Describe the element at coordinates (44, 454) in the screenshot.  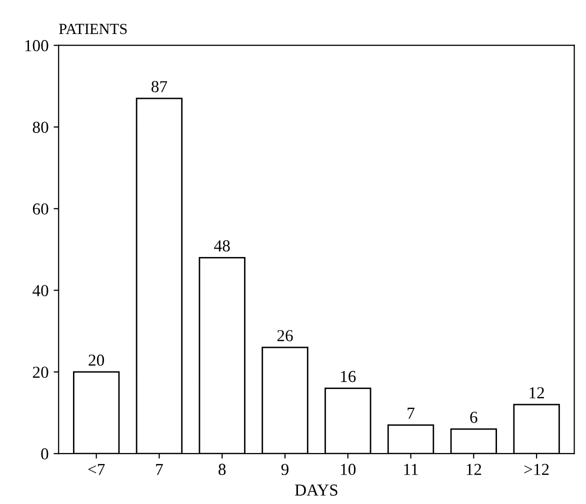
I see `y-tick-label: 0` at that location.